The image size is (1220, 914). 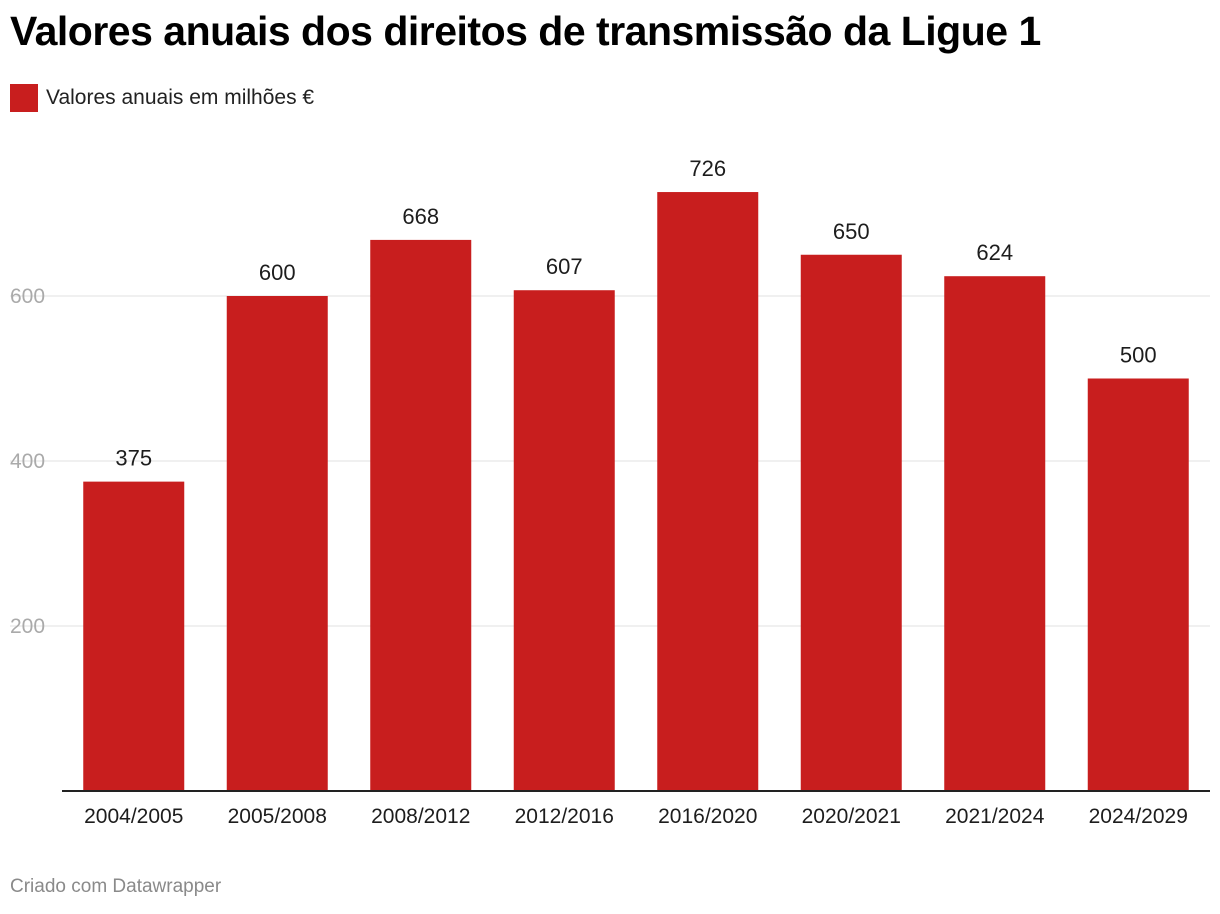 What do you see at coordinates (707, 168) in the screenshot?
I see `bar-value-label: 726` at bounding box center [707, 168].